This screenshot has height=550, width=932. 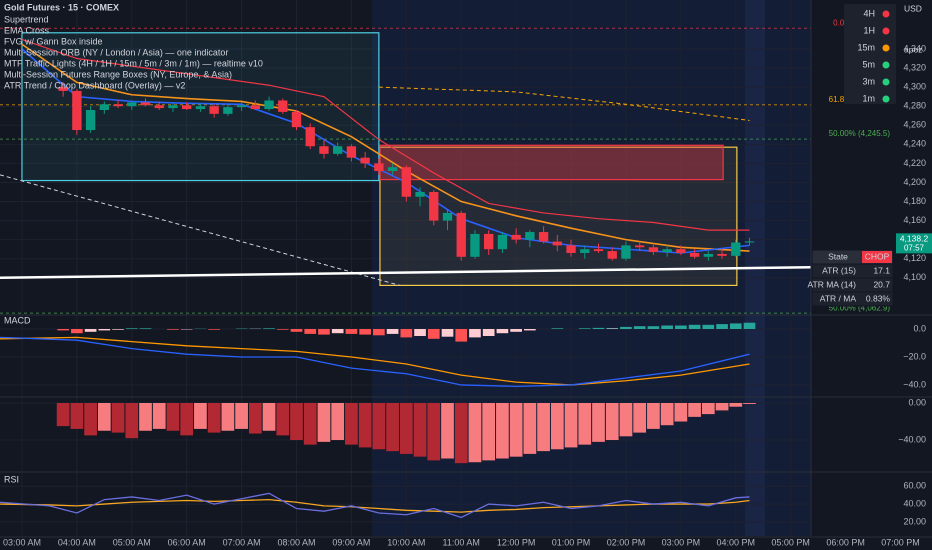 What do you see at coordinates (53, 41) in the screenshot?
I see `indicator-name: FVG w/ Gann Box inside` at bounding box center [53, 41].